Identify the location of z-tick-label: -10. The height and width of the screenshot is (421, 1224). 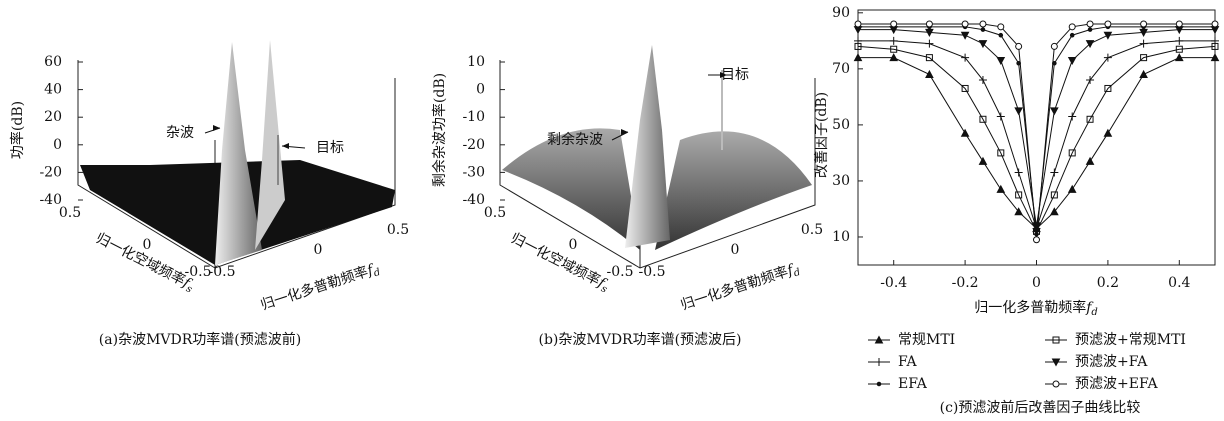
(473, 117).